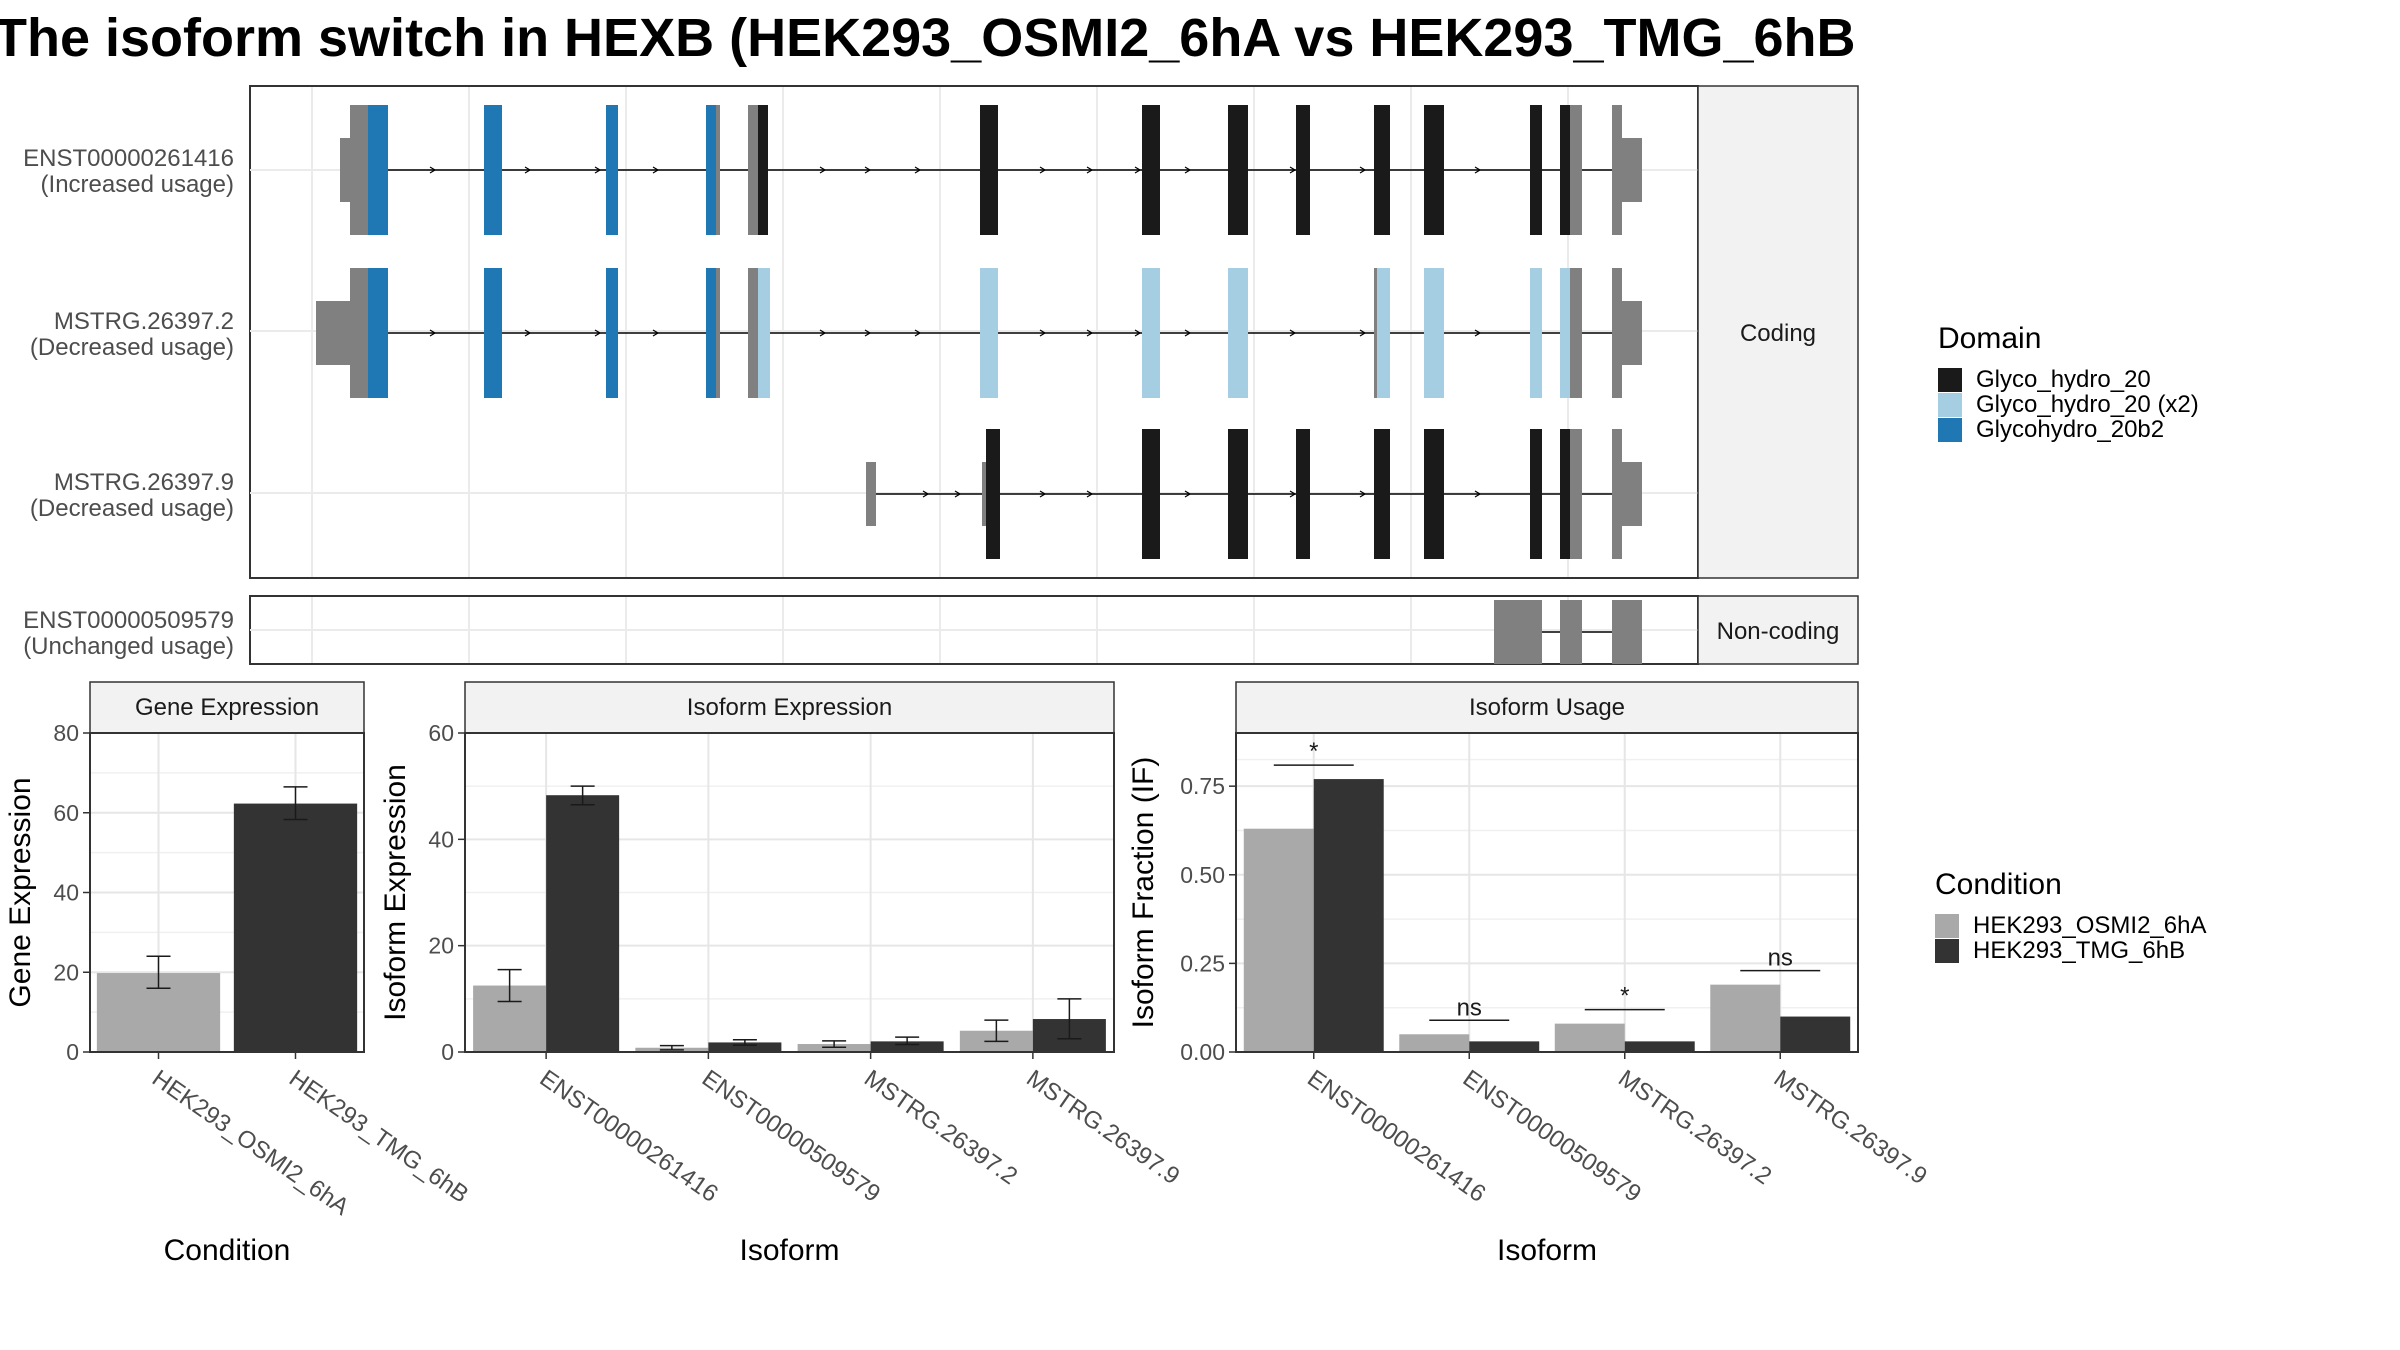 The width and height of the screenshot is (2400, 1350). What do you see at coordinates (441, 946) in the screenshot?
I see `y-tick-label: 20` at bounding box center [441, 946].